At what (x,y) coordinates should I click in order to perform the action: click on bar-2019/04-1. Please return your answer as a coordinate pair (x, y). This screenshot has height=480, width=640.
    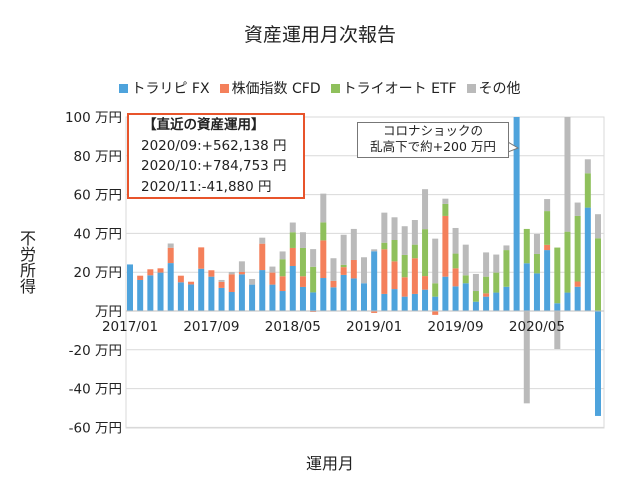
    Looking at the image, I should click on (404, 287).